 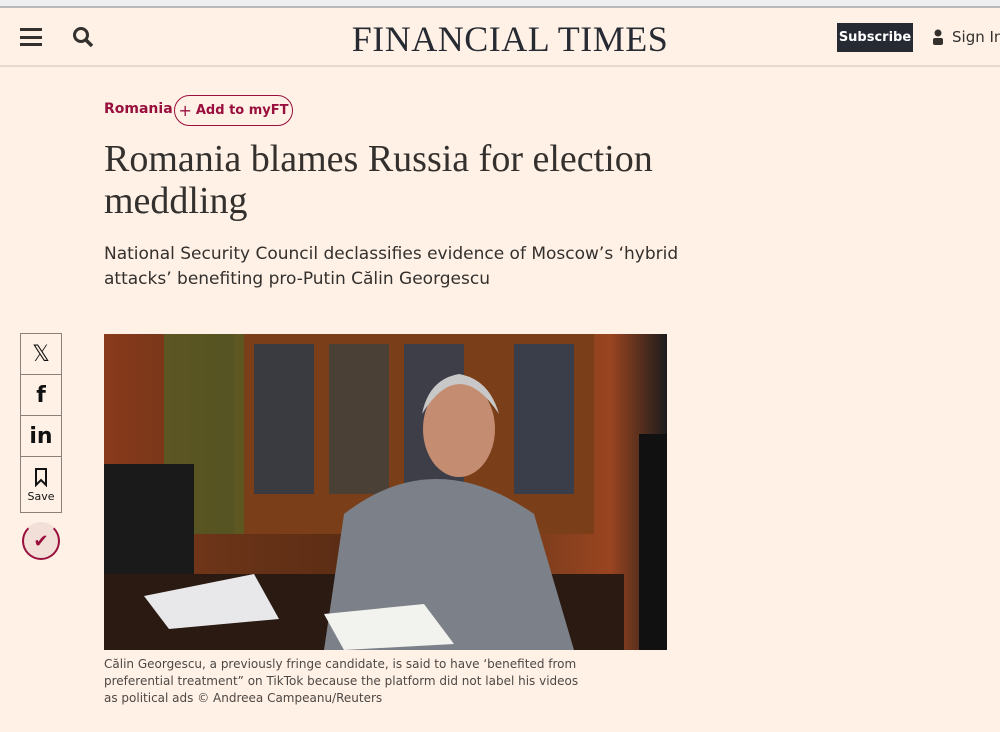 I want to click on add-to-myft-button: + Add to myFT, so click(x=233, y=110).